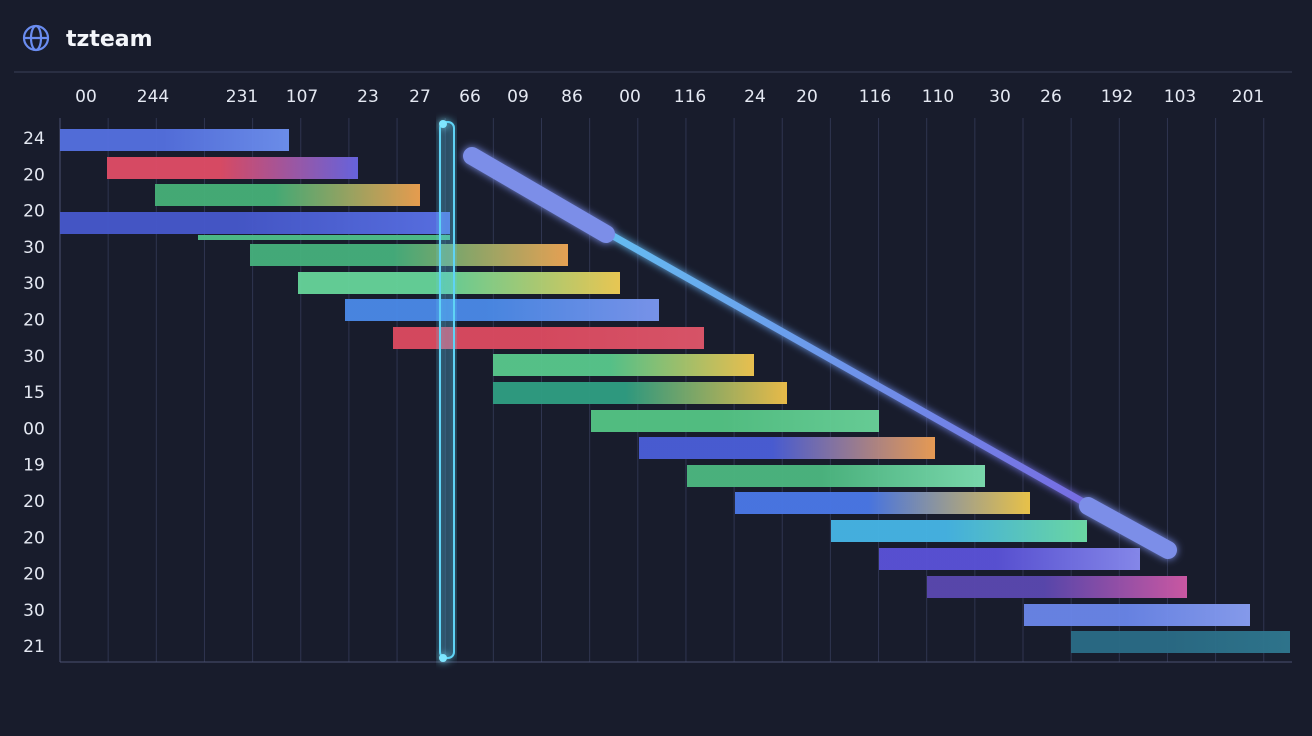  What do you see at coordinates (302, 97) in the screenshot?
I see `column-label: 107` at bounding box center [302, 97].